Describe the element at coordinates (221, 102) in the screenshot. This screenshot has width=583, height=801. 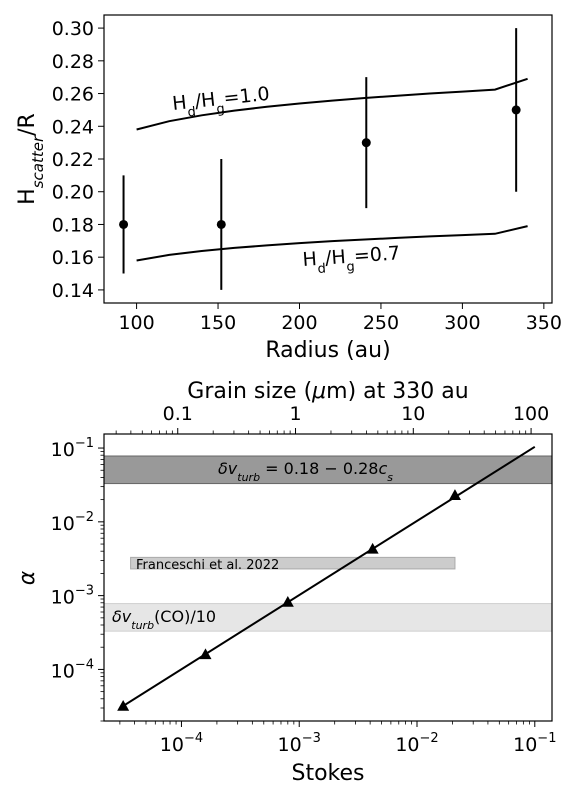
I see `curve-label-1: Hd/Hg=1.0` at that location.